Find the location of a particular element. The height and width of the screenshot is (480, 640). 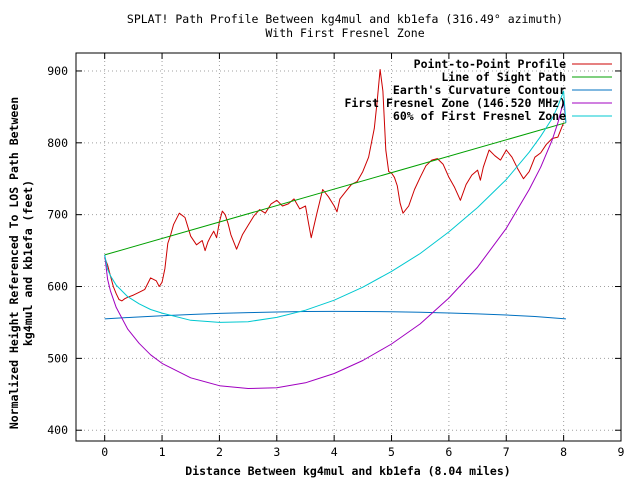

y-tick-label: 400 is located at coordinates (57, 430).